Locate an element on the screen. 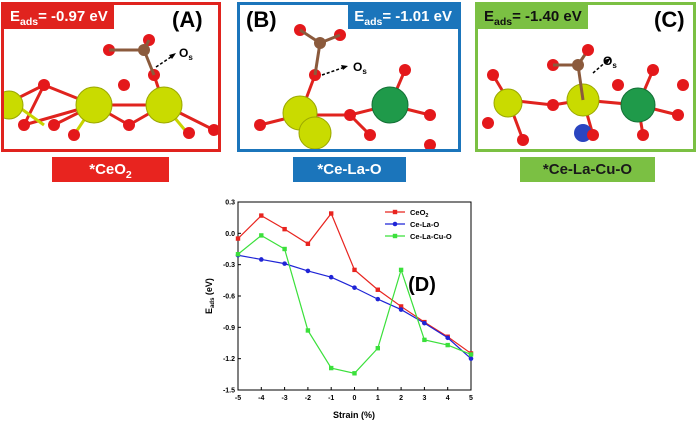  panel-a-ceo2: Os Eads= -0.97 eV (A) is located at coordinates (111, 77).